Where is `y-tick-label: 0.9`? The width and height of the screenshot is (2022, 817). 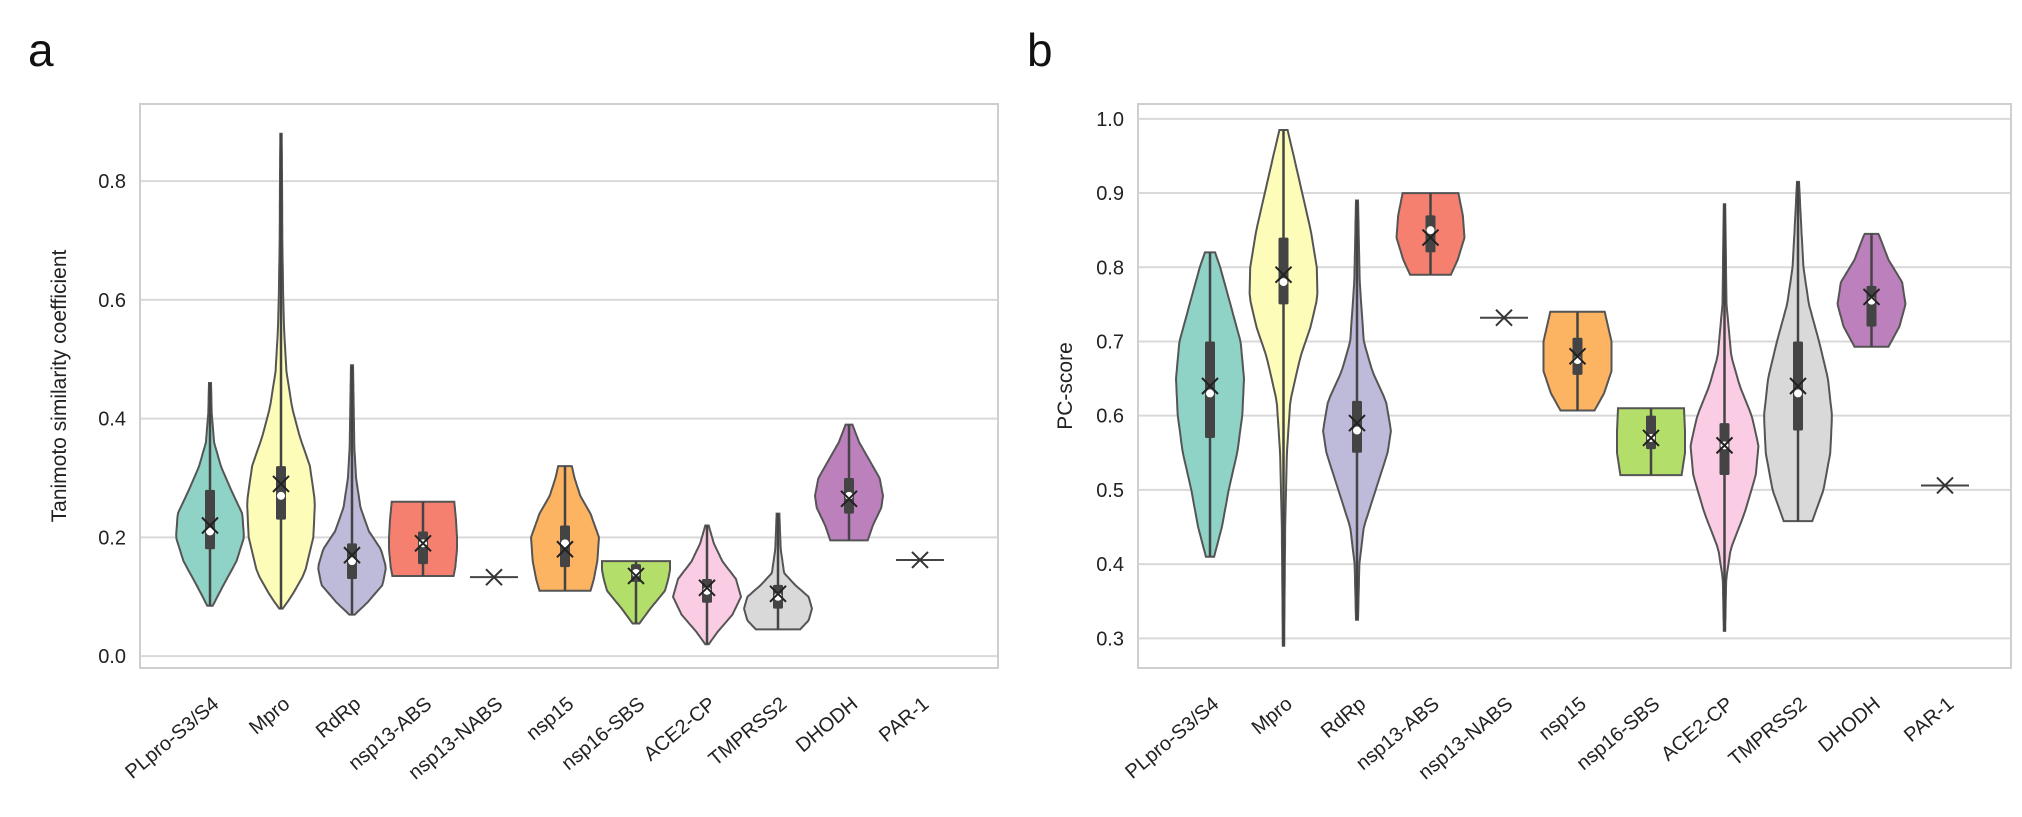 y-tick-label: 0.9 is located at coordinates (1110, 194).